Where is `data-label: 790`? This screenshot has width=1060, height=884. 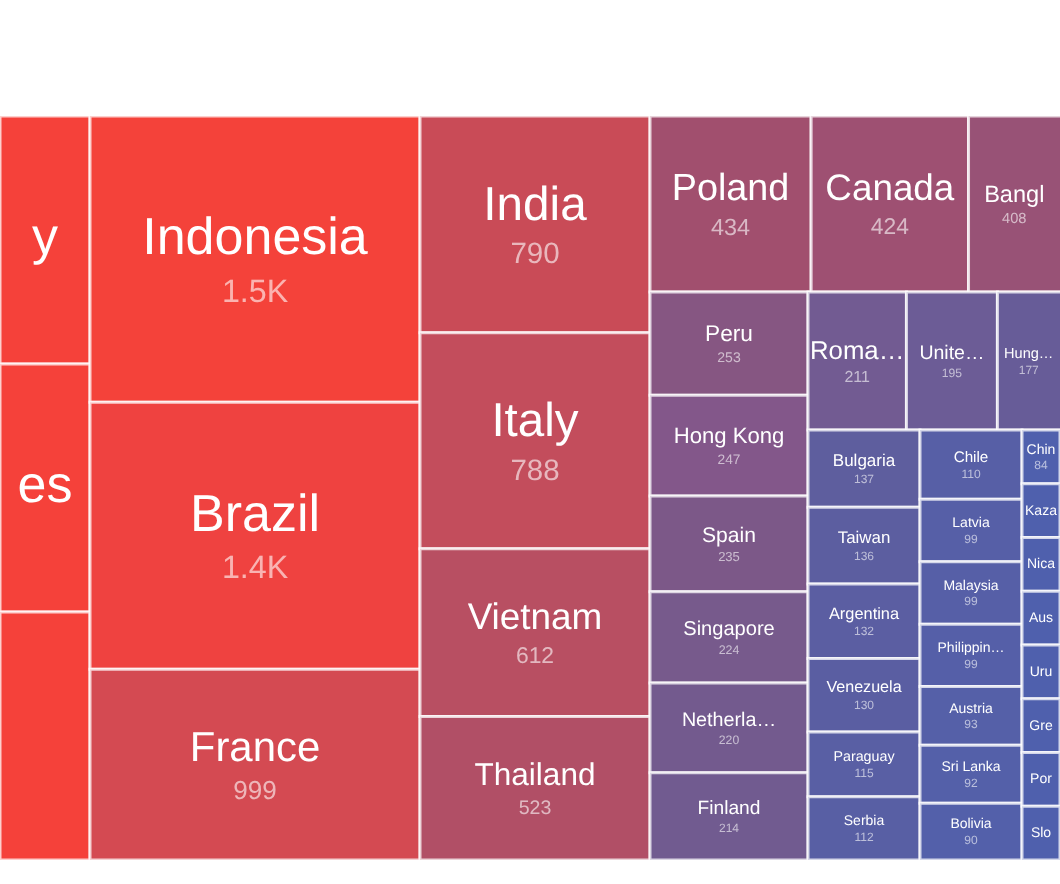 data-label: 790 is located at coordinates (535, 255).